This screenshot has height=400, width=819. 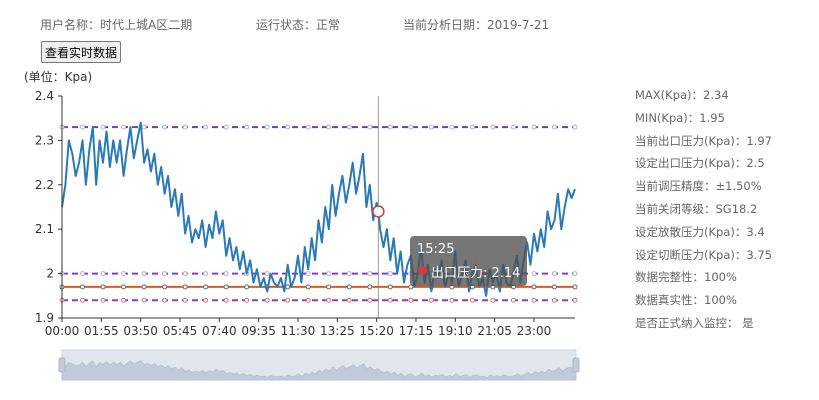 What do you see at coordinates (696, 208) in the screenshot?
I see `side-stat-5: 当前关闭等级：SG18.2` at bounding box center [696, 208].